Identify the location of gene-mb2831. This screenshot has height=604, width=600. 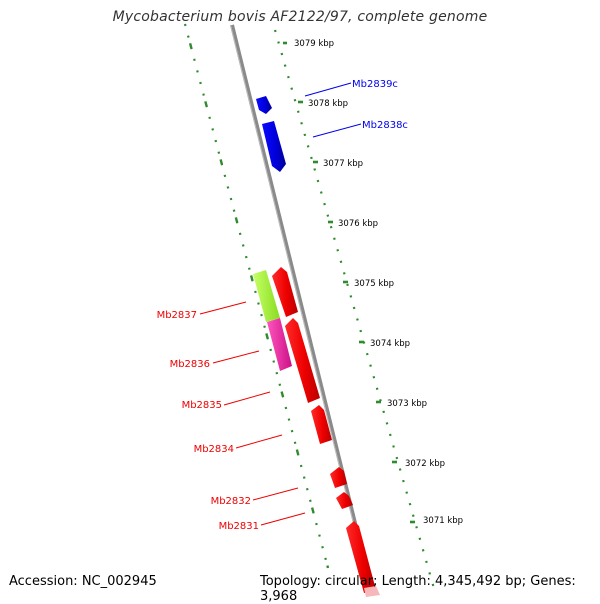
(361, 557).